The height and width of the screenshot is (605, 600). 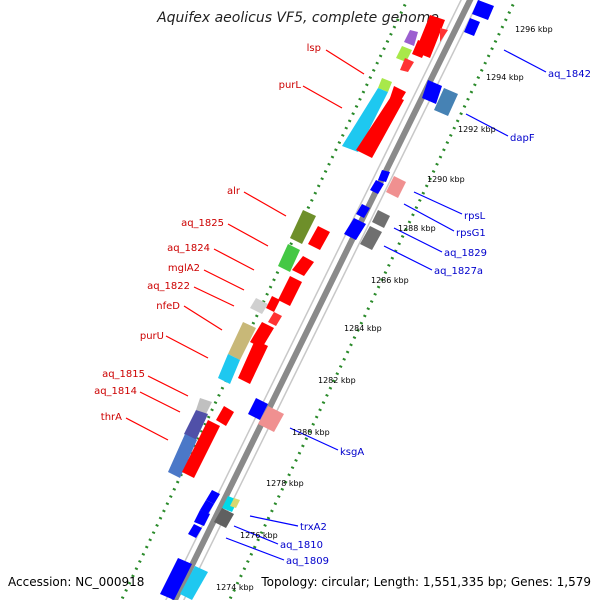 I want to click on kbp-label: 1276 kbp, so click(x=259, y=535).